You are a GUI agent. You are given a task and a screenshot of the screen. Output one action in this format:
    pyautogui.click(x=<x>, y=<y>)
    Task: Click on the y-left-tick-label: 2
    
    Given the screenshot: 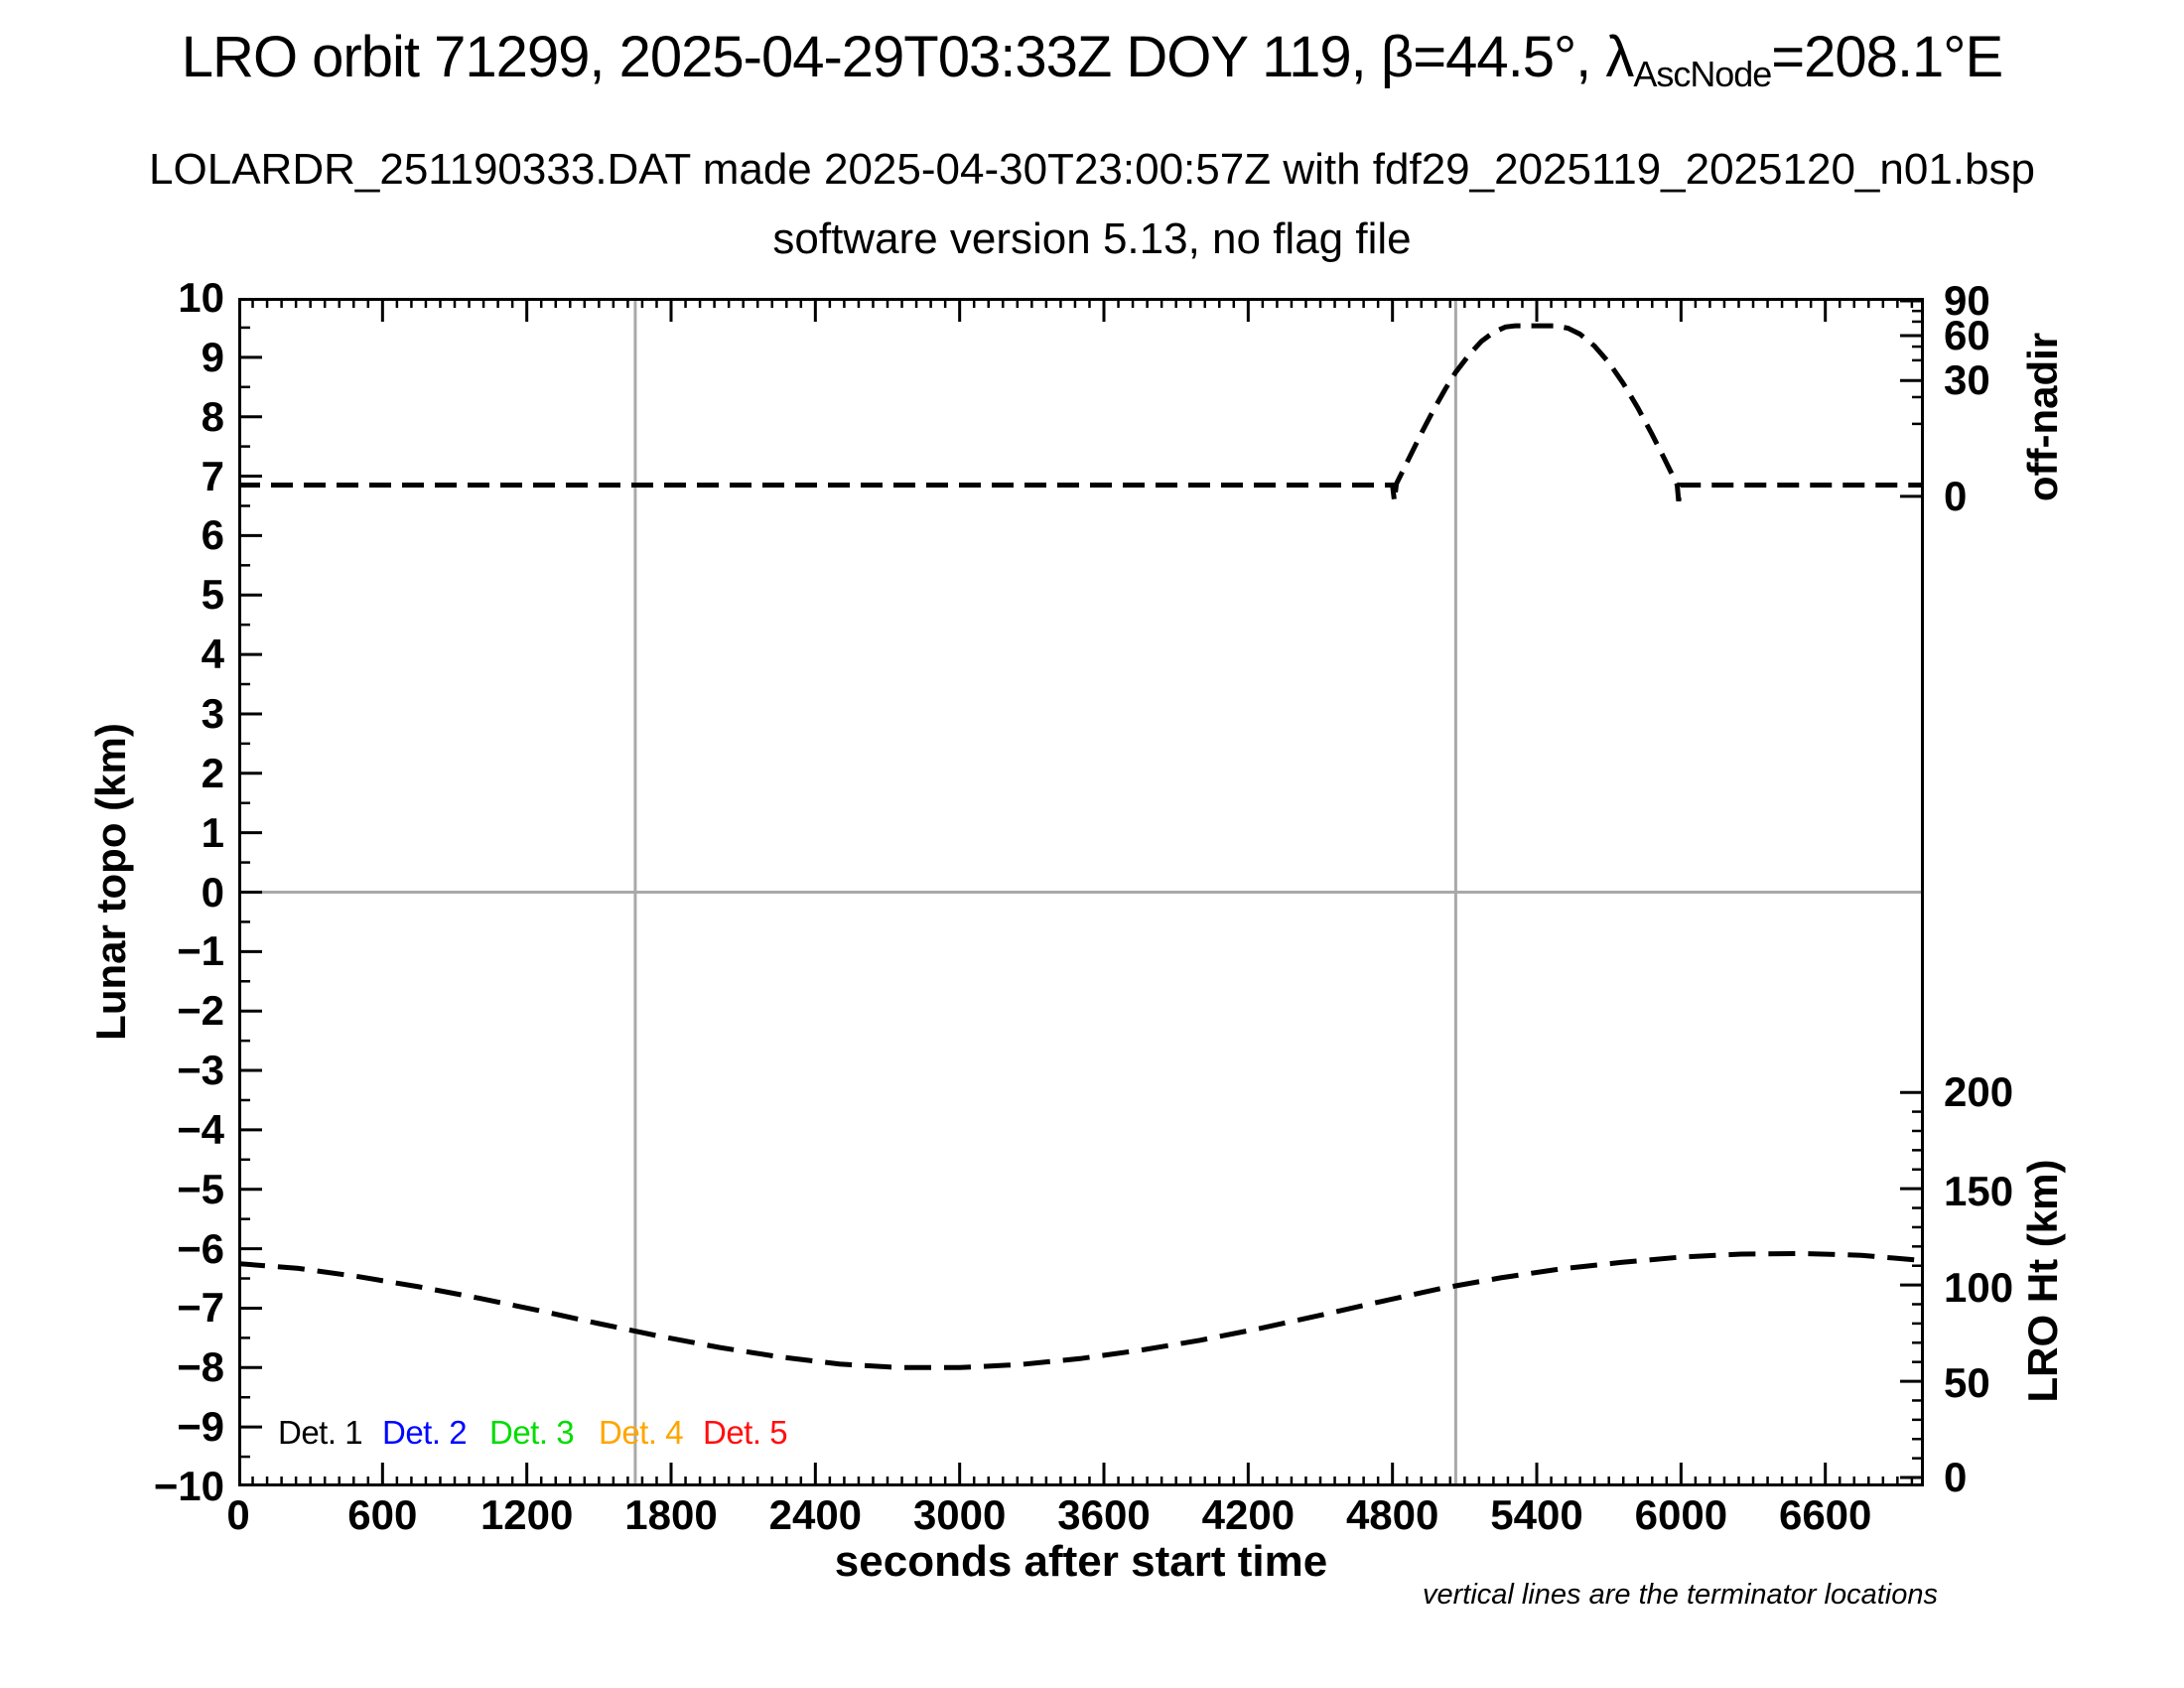 What is the action you would take?
    pyautogui.click(x=212, y=772)
    